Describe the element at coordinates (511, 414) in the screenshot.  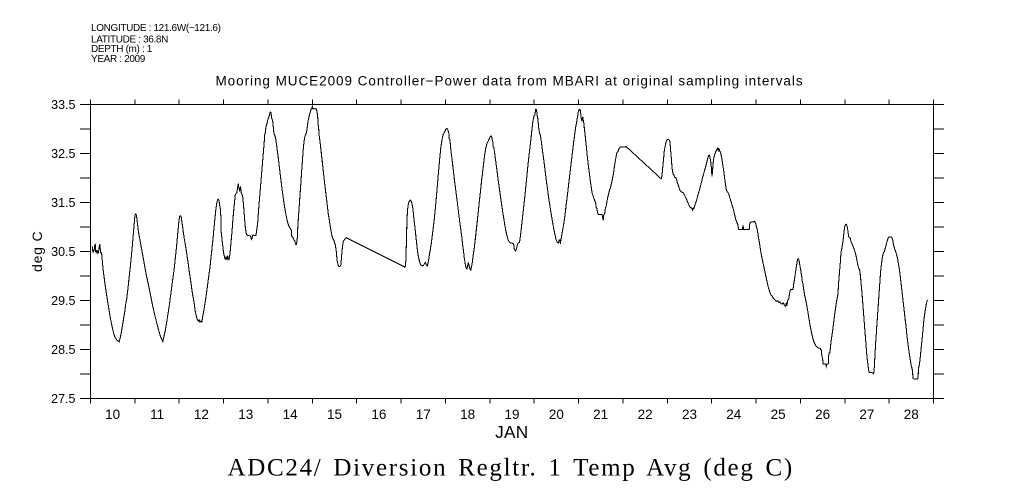
I see `svg-text: 19` at that location.